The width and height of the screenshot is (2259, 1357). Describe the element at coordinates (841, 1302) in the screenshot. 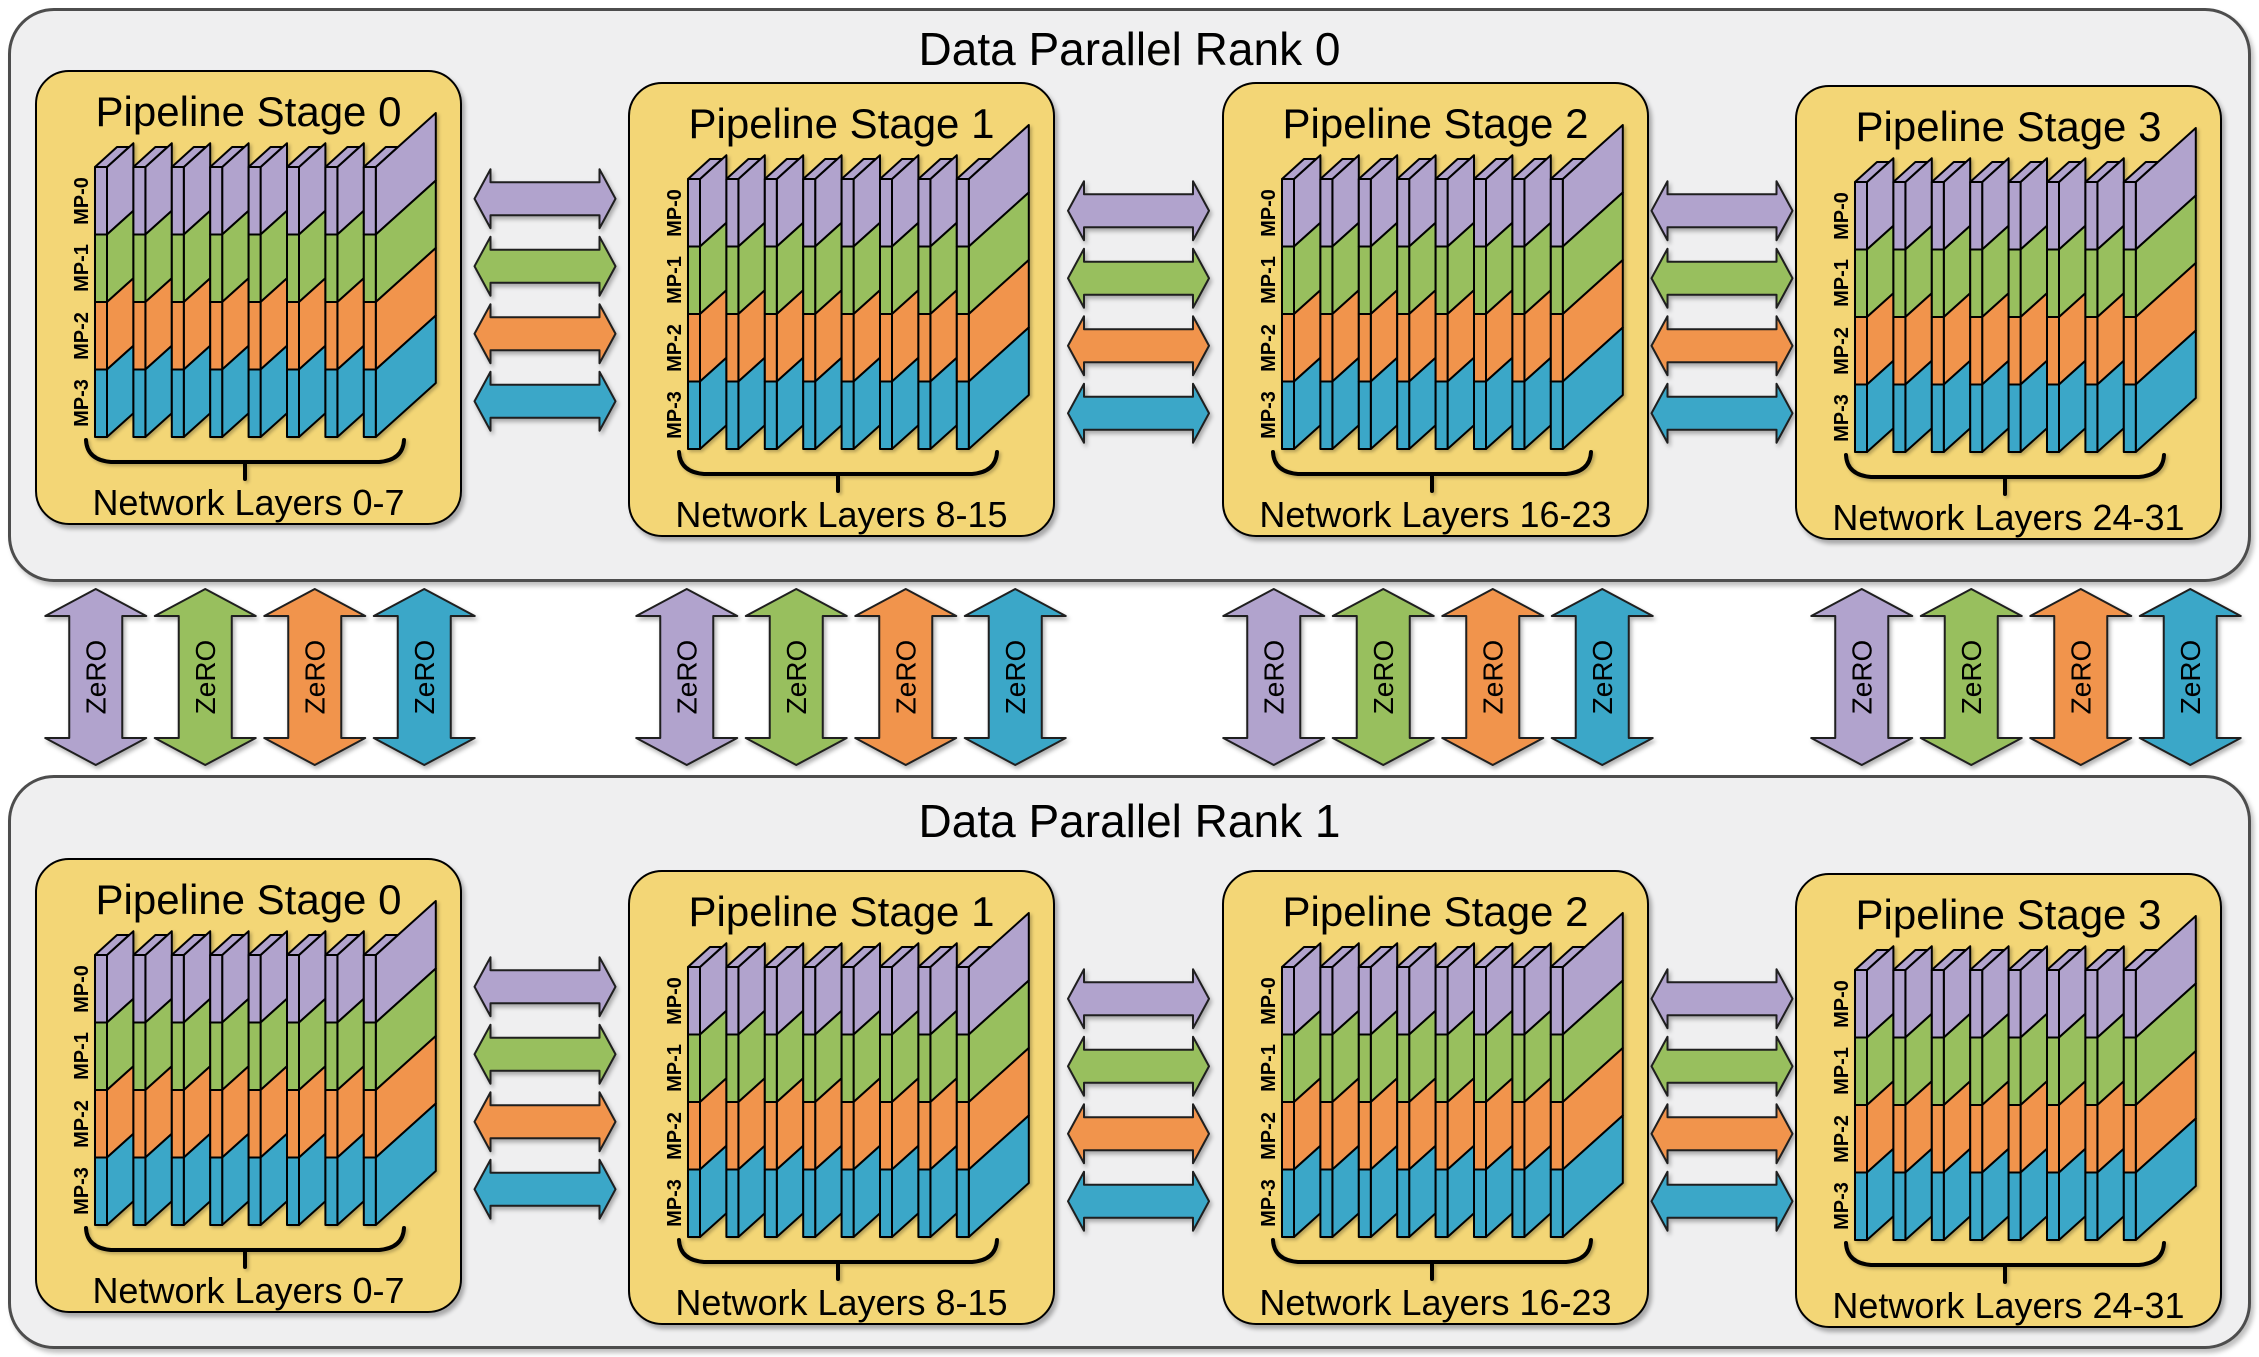

I see `network-layers-label: Network Layers 8-15` at that location.